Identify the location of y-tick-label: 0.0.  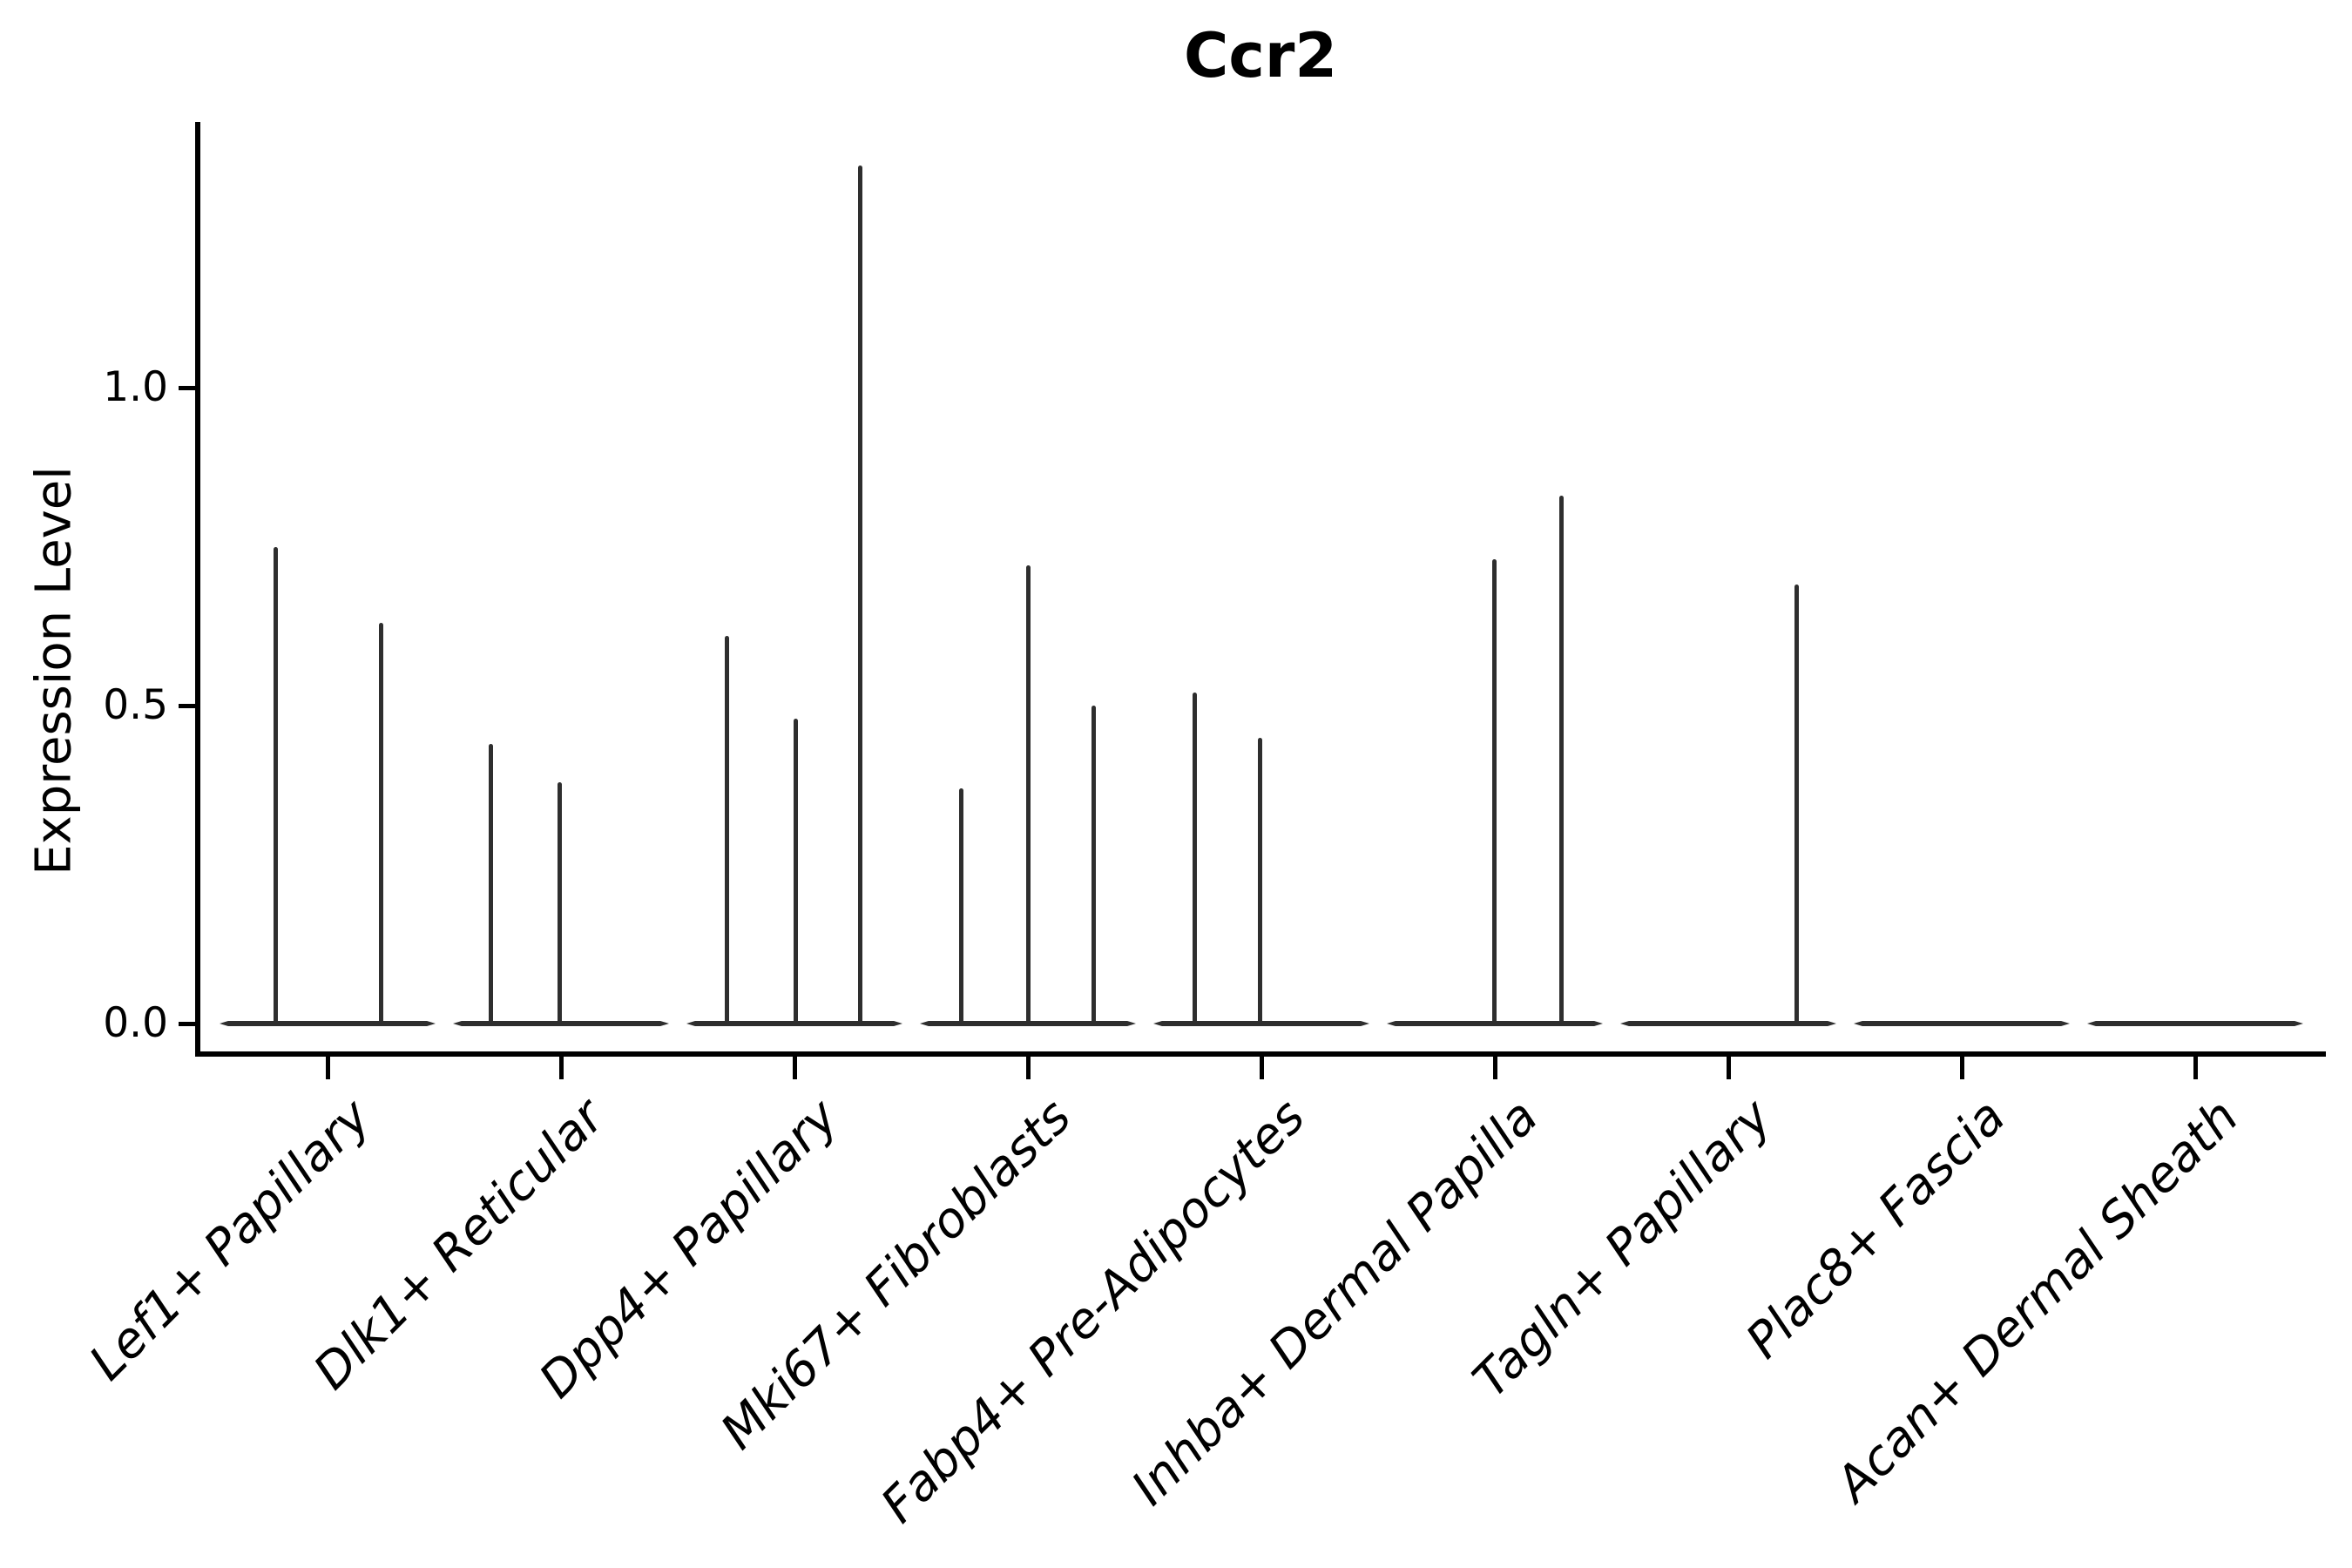
(135, 1023).